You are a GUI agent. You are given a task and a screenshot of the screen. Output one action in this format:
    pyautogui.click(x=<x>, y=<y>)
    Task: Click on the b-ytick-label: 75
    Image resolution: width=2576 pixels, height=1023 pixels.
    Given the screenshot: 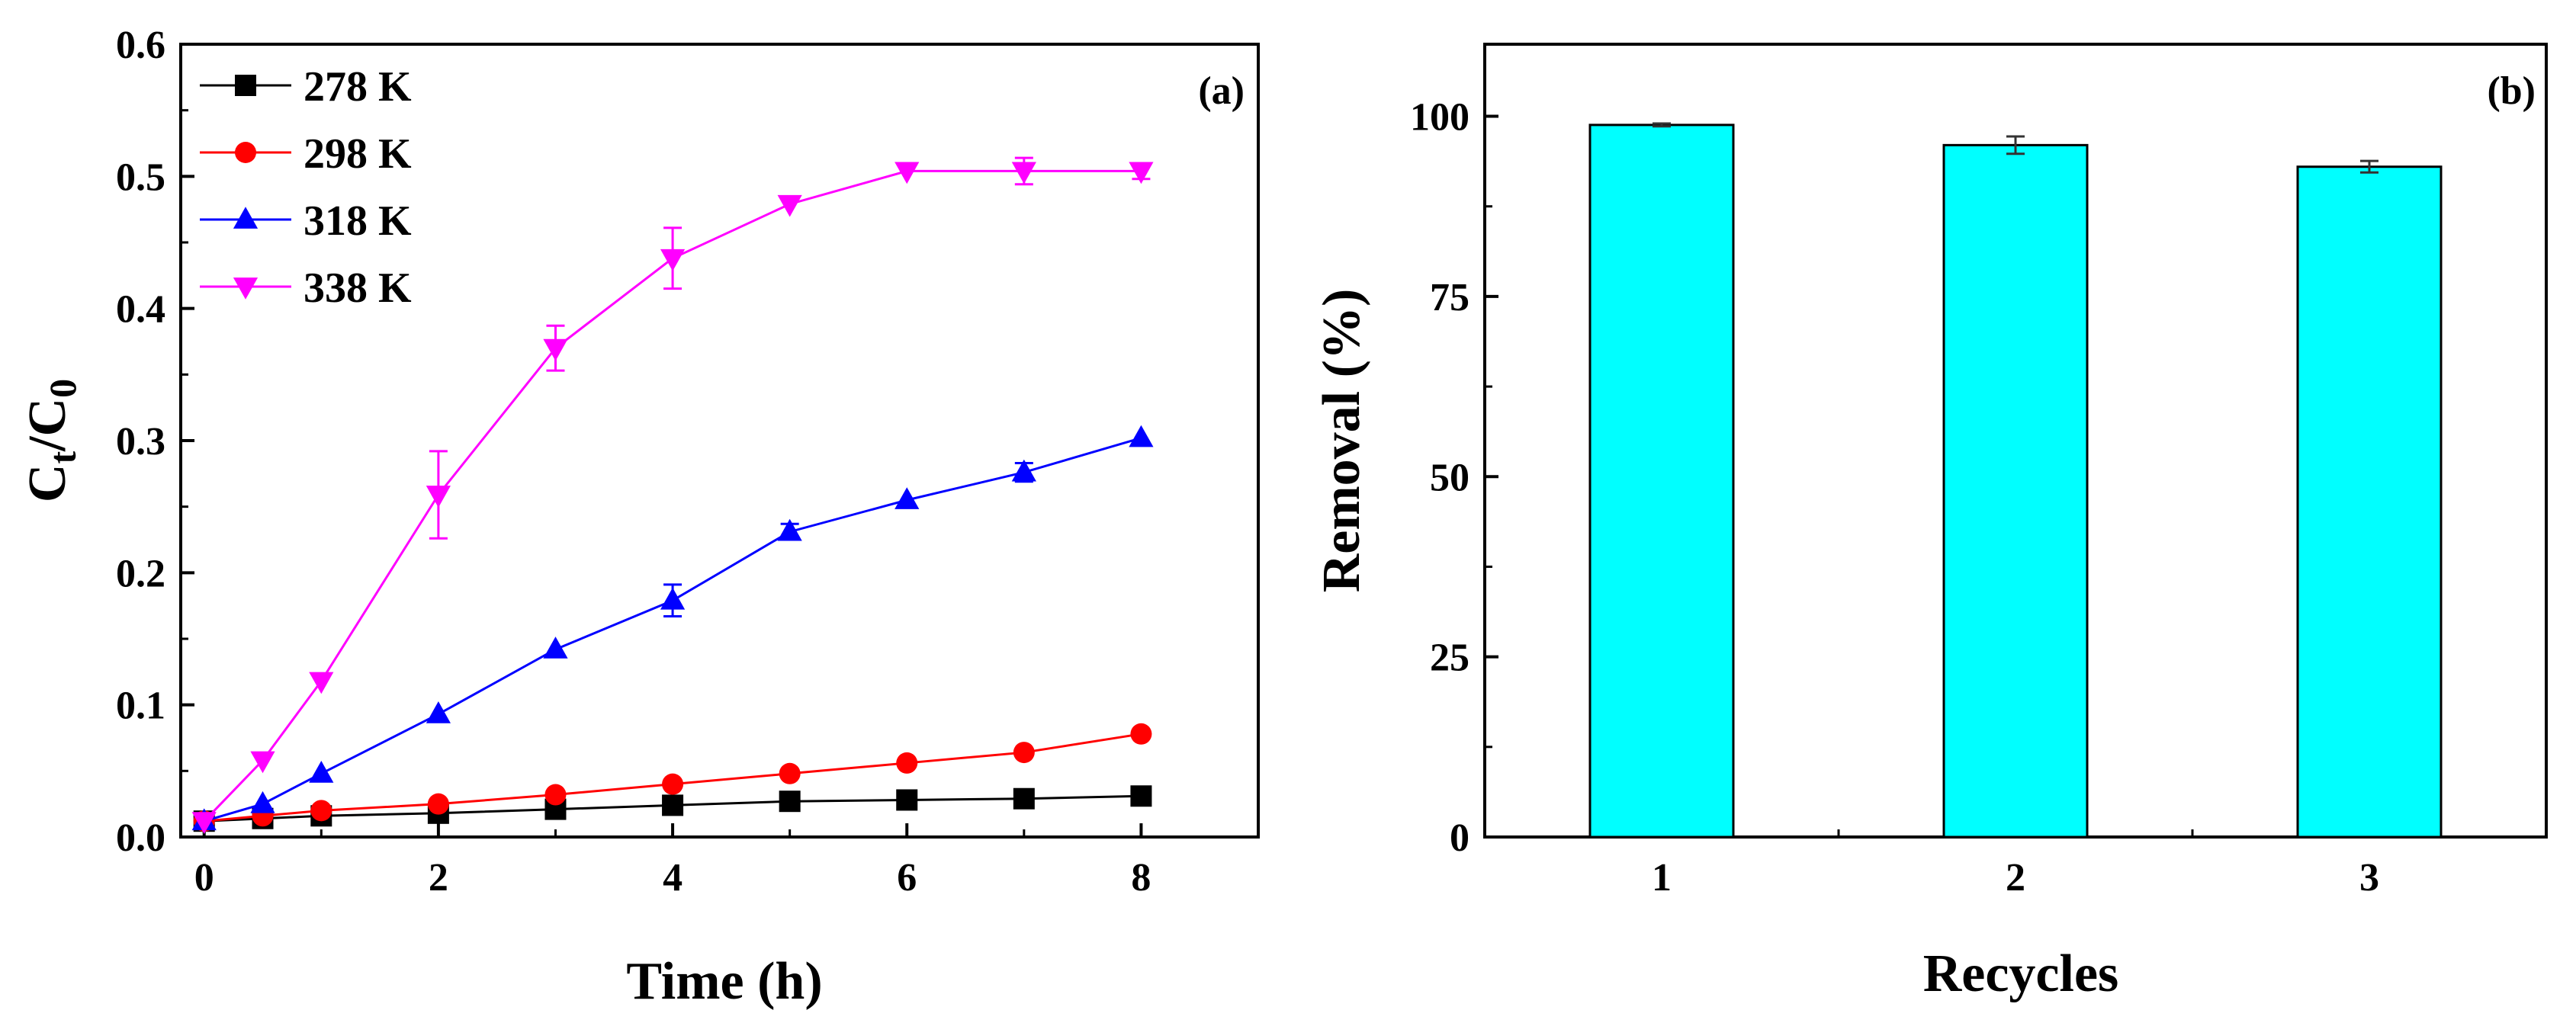 What is the action you would take?
    pyautogui.click(x=1449, y=297)
    